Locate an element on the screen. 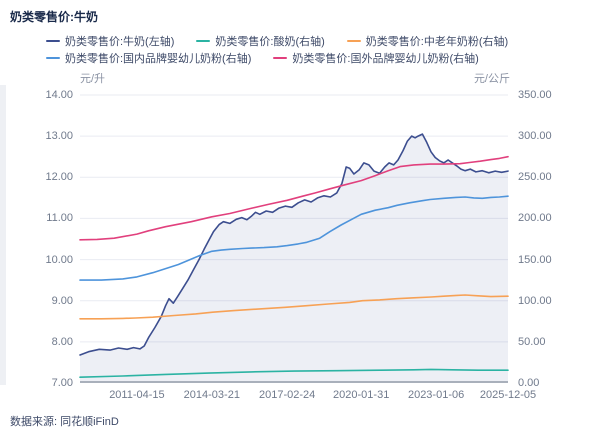 This screenshot has width=600, height=439. axis-tick-label: 300.00 is located at coordinates (535, 136).